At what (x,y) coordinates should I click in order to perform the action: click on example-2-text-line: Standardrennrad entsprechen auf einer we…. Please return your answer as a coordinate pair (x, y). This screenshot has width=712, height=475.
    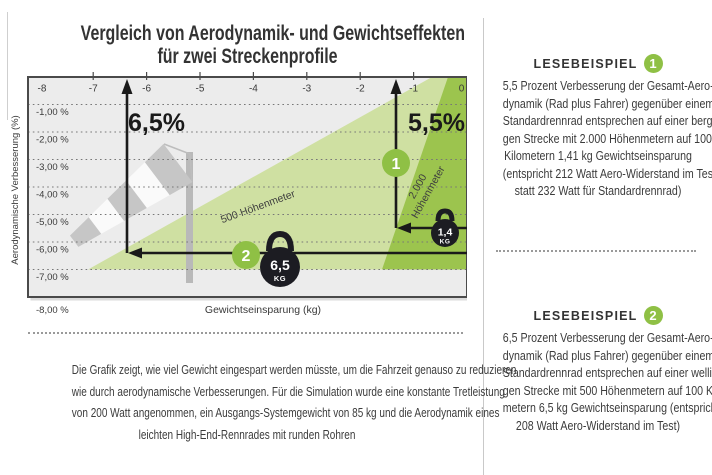
    Looking at the image, I should click on (607, 373).